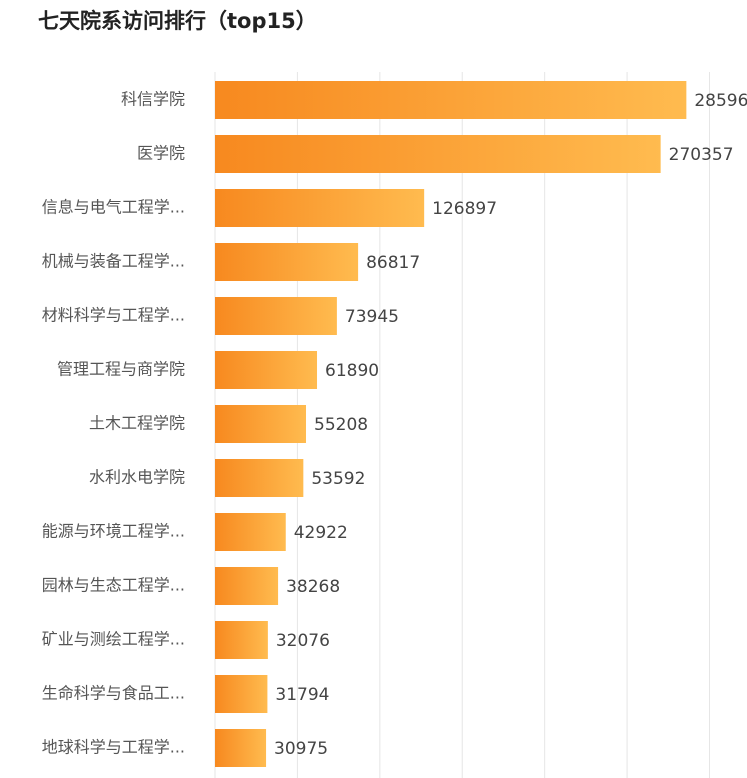 This screenshot has height=778, width=747. What do you see at coordinates (302, 695) in the screenshot?
I see `data-label: 31794` at bounding box center [302, 695].